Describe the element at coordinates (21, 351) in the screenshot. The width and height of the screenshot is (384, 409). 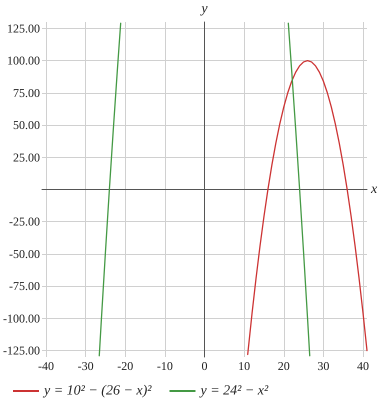
I see `y-tick-label: -125.00` at that location.